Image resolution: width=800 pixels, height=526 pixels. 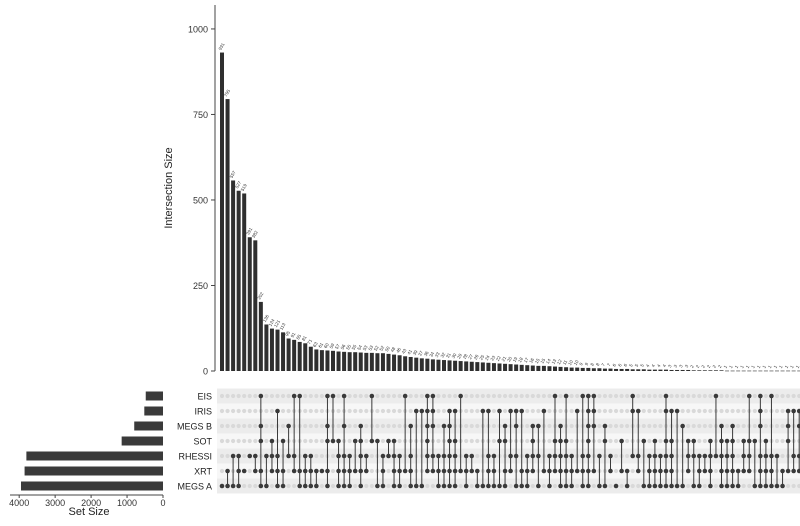 What do you see at coordinates (200, 286) in the screenshot?
I see `y-tick-label: 250` at bounding box center [200, 286].